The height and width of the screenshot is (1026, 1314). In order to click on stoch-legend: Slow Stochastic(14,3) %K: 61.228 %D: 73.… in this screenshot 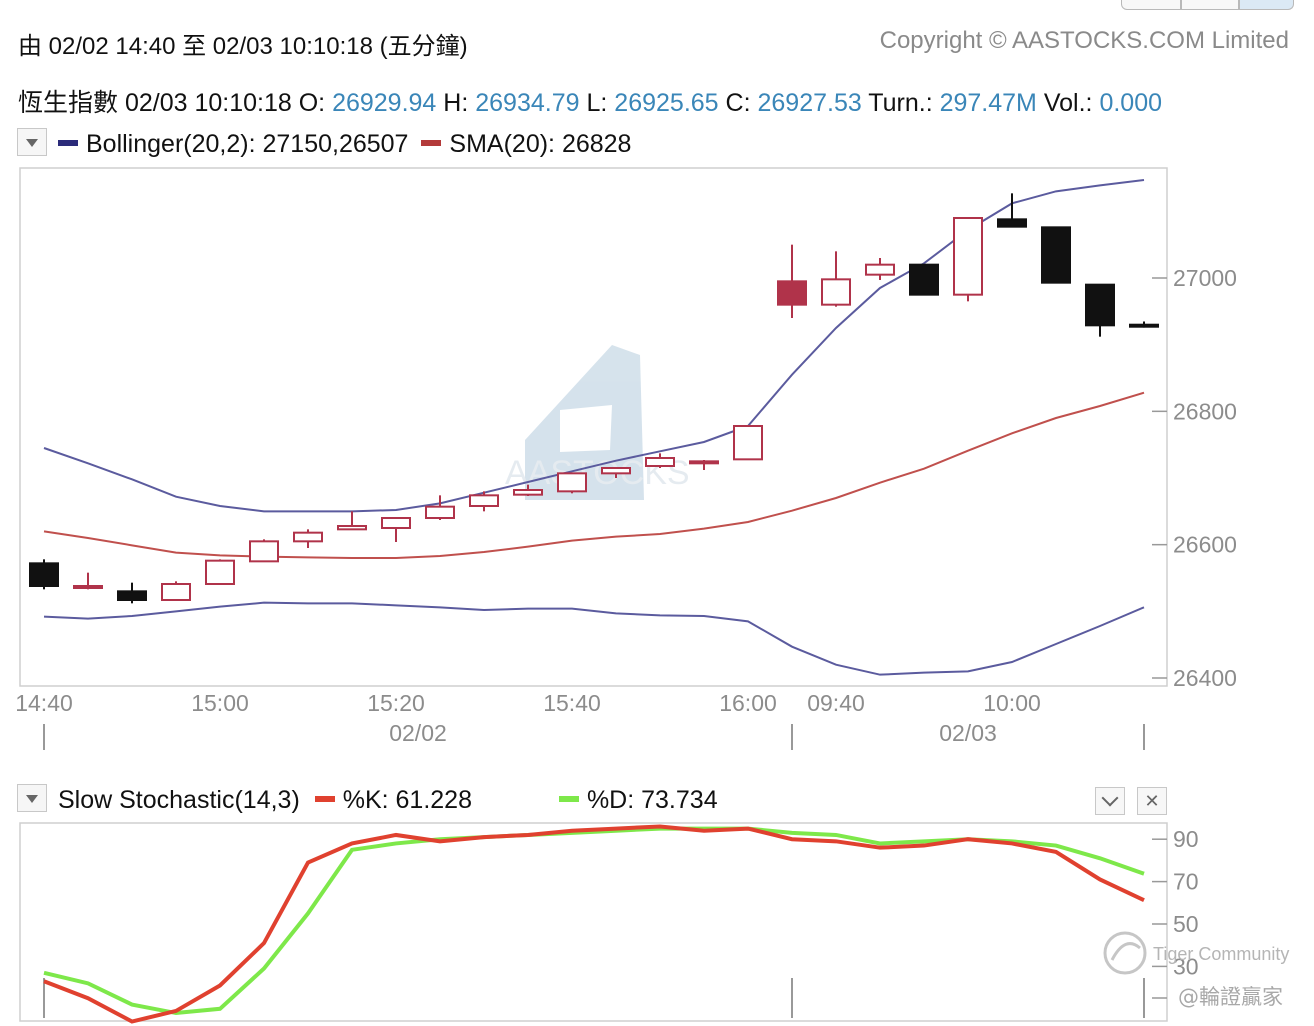, I will do `click(388, 800)`.